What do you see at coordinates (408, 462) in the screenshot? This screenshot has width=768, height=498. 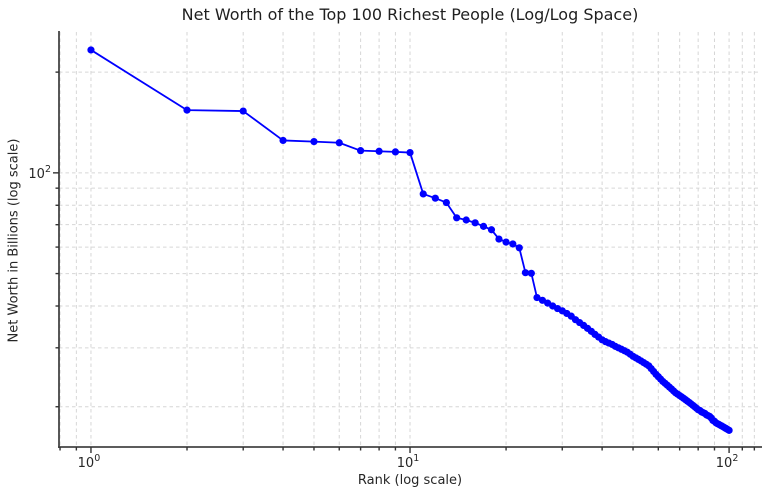 I see `tick-label: 10¹` at bounding box center [408, 462].